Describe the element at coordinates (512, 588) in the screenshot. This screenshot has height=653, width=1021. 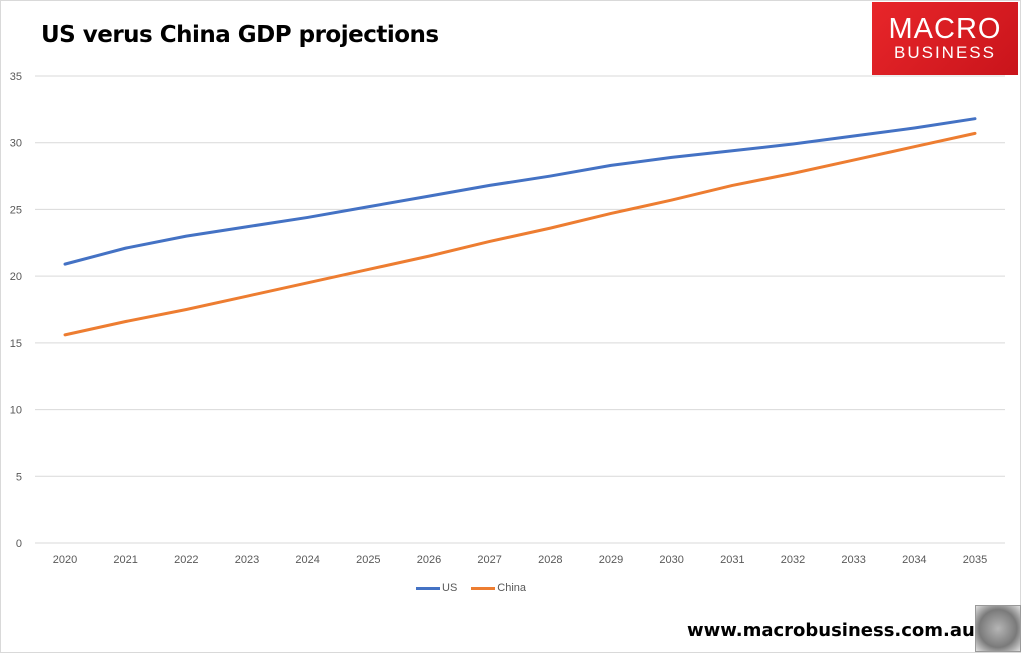
I see `legend-label-china: China` at that location.